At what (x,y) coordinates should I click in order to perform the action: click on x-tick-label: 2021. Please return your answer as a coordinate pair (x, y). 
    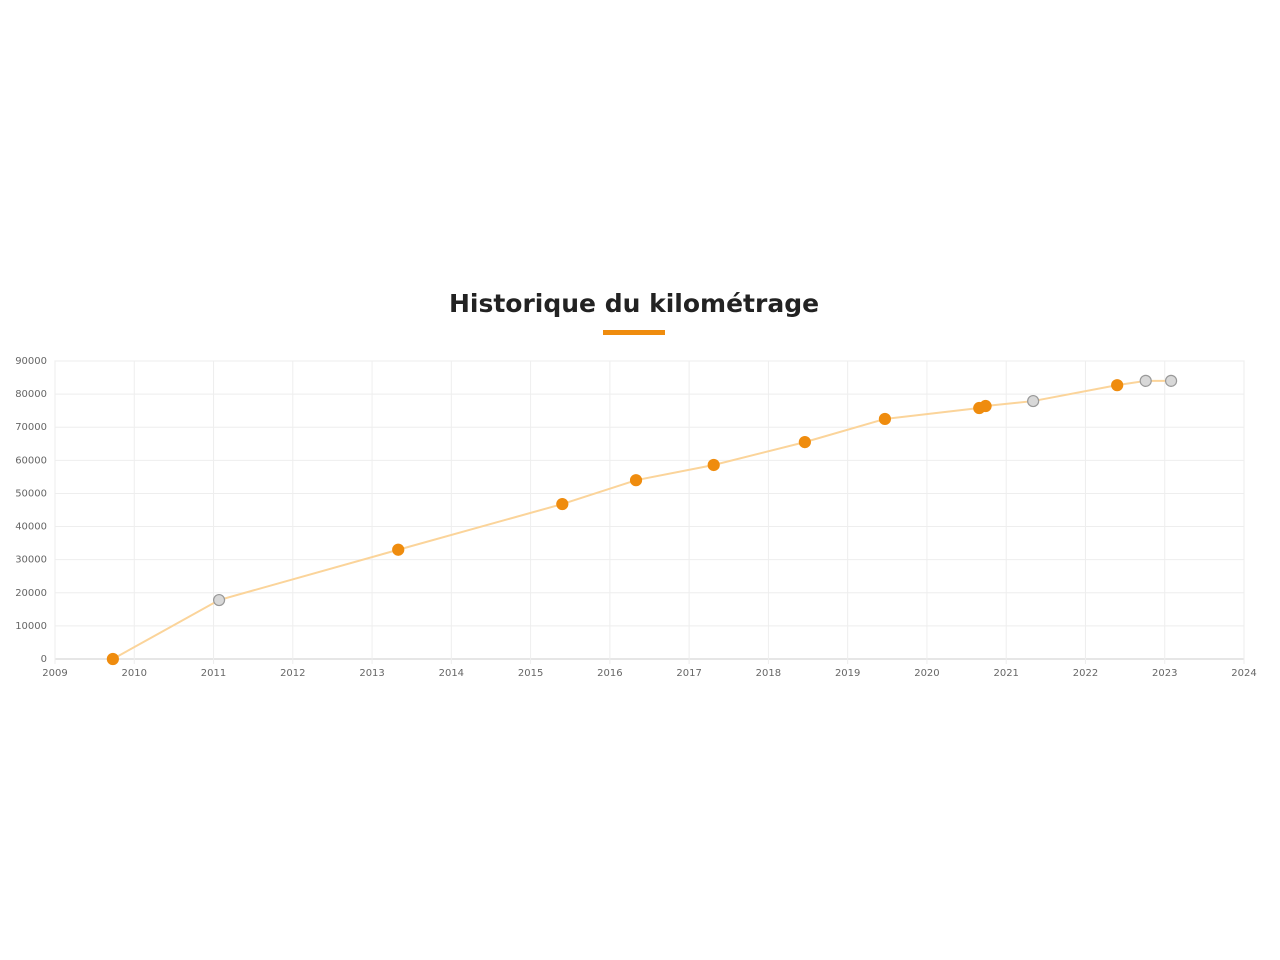
    Looking at the image, I should click on (1005, 673).